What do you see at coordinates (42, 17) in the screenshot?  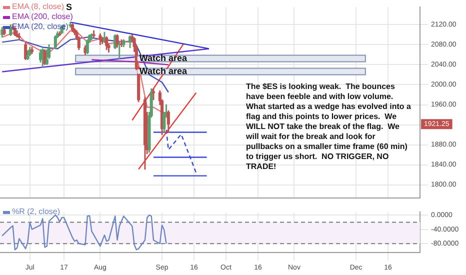 I see `legend-label: EMA (200, close)` at bounding box center [42, 17].